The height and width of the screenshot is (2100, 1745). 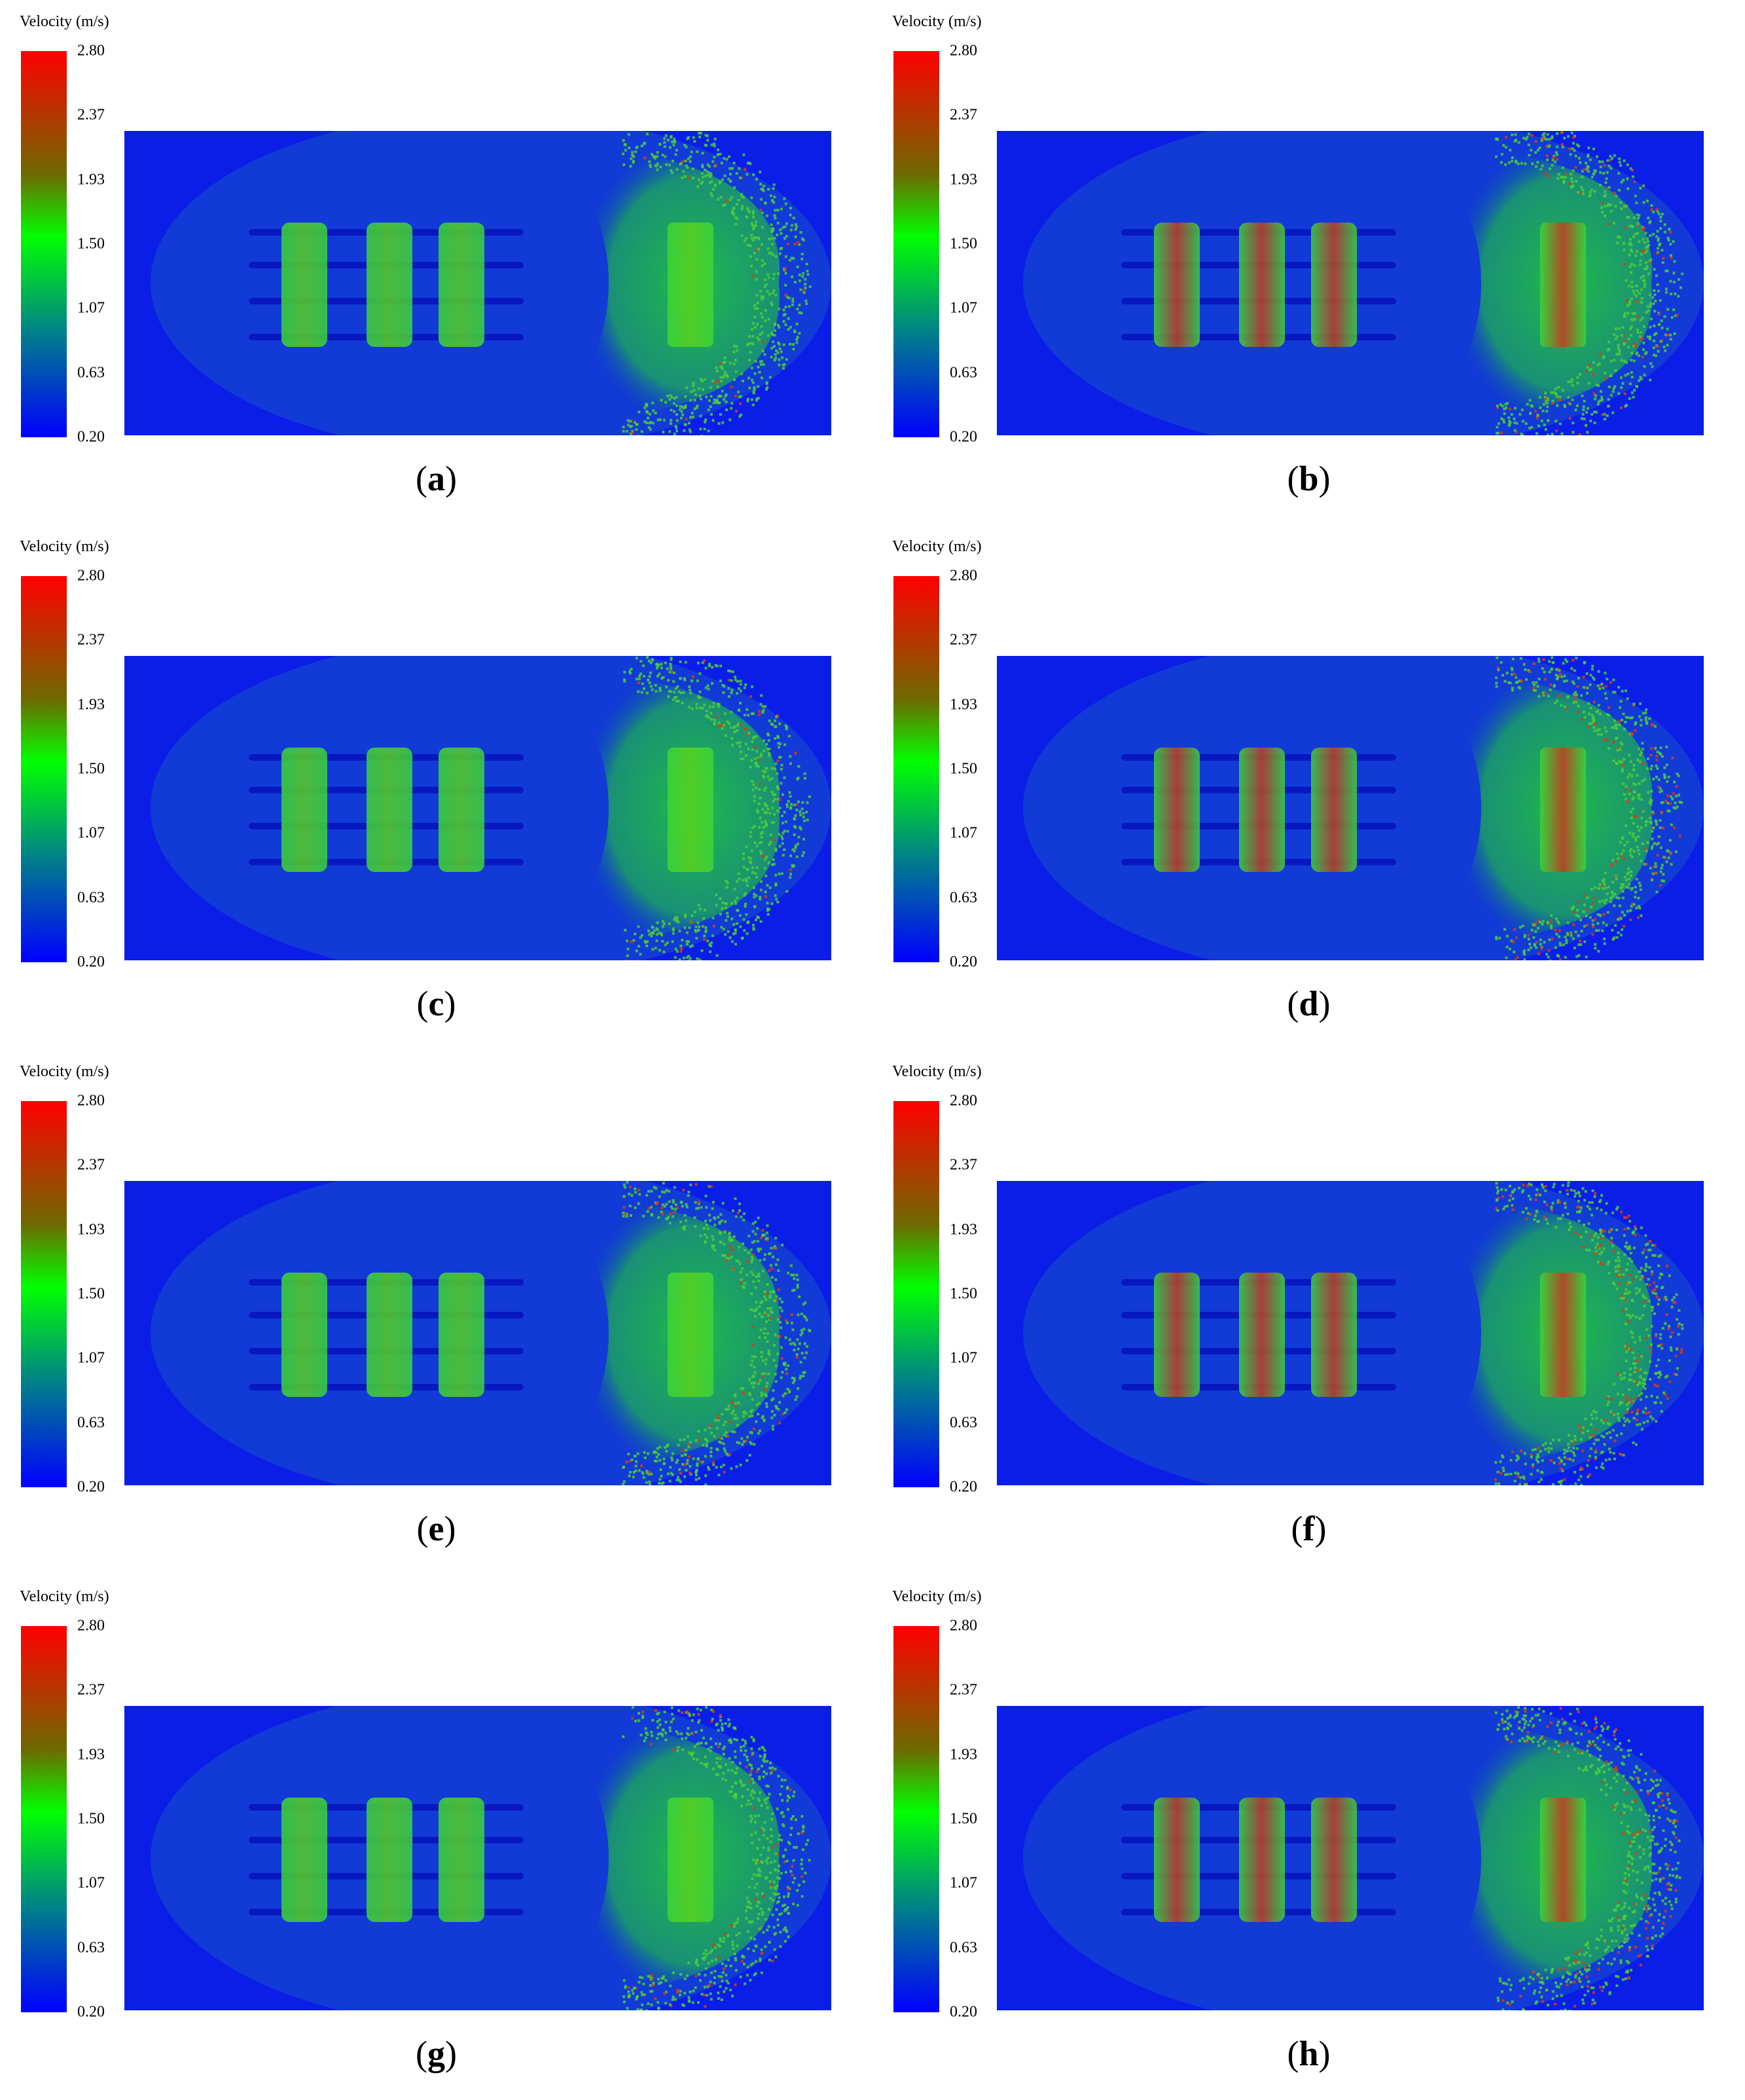 What do you see at coordinates (436, 1529) in the screenshot?
I see `panel-caption: (e)` at bounding box center [436, 1529].